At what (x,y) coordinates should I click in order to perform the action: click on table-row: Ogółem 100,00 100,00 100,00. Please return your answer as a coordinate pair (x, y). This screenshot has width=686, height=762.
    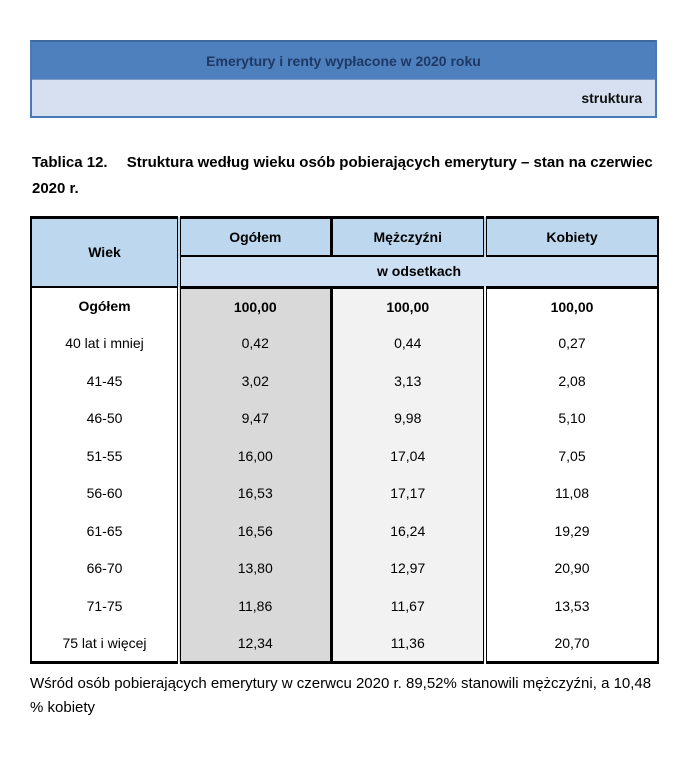
    Looking at the image, I should click on (344, 306).